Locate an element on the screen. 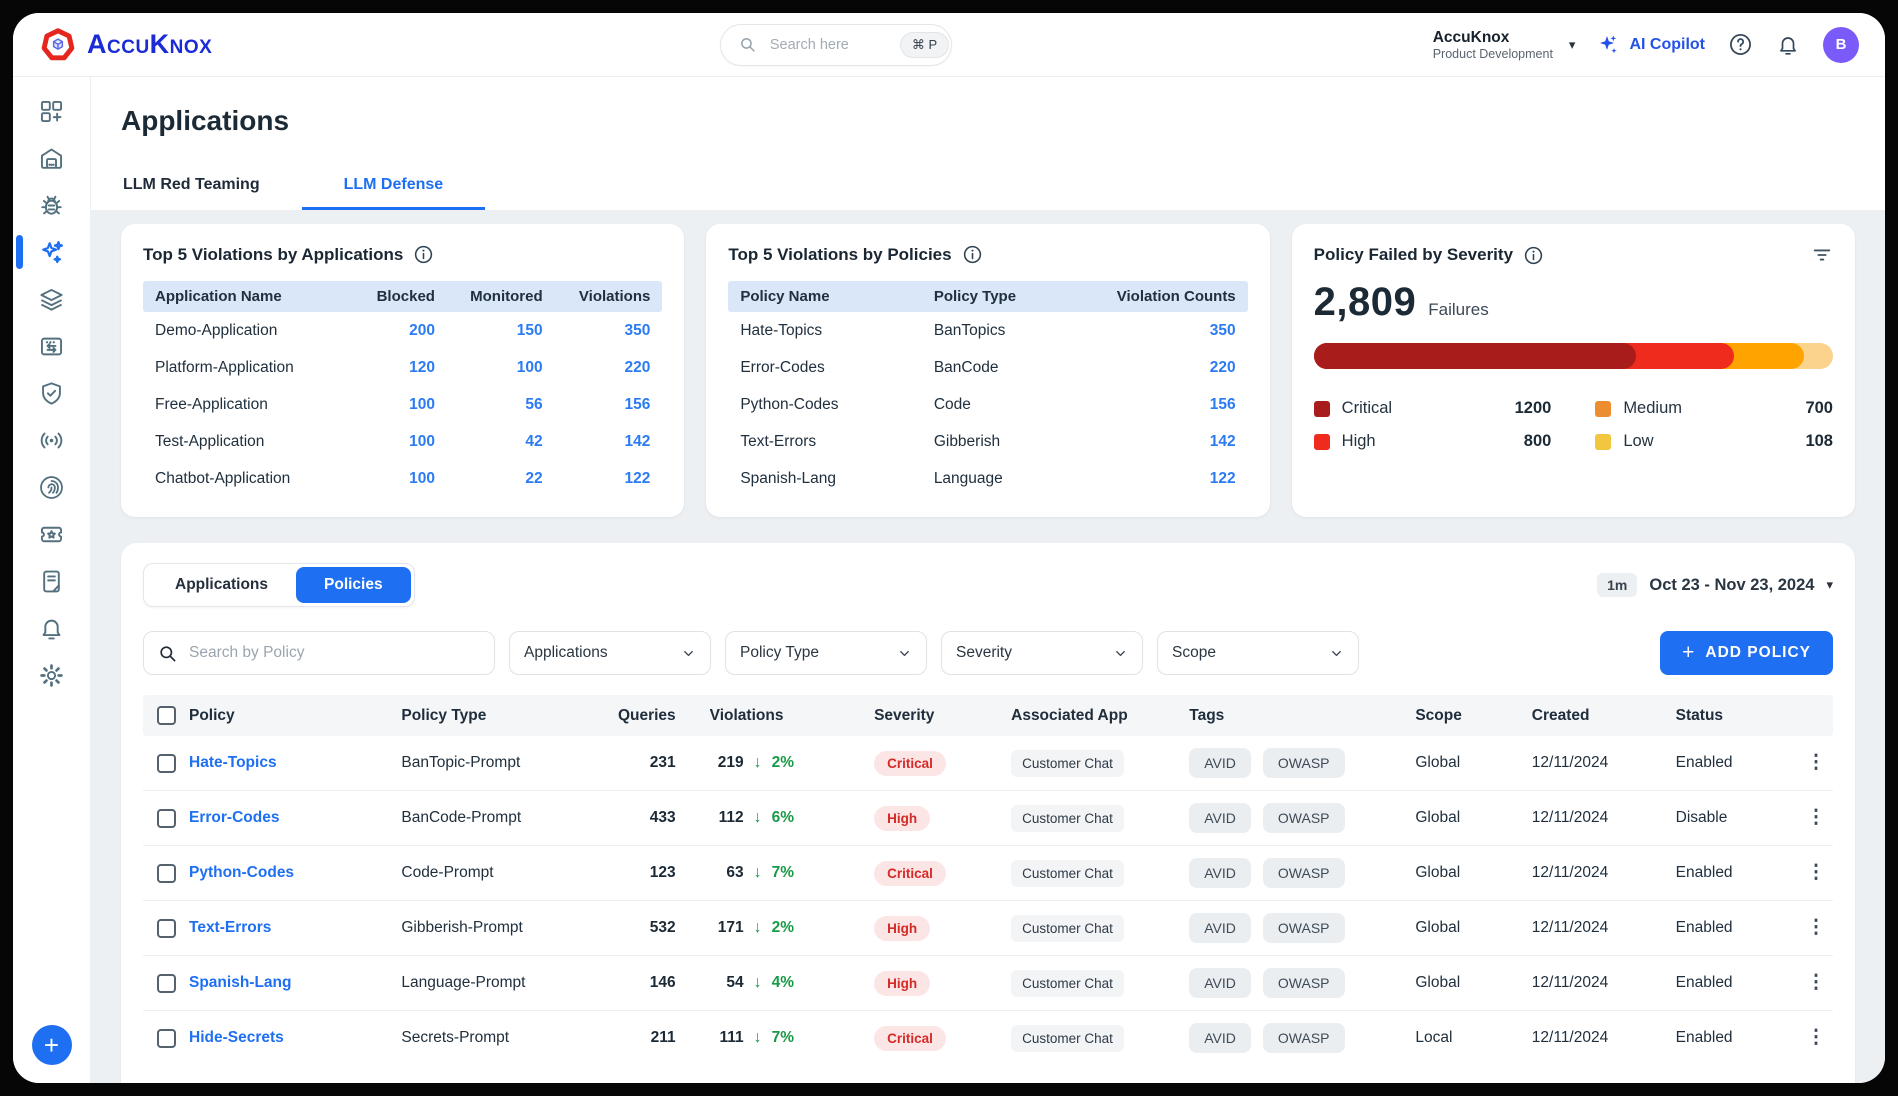 Image resolution: width=1898 pixels, height=1096 pixels. sparkles-icon is located at coordinates (52, 252).